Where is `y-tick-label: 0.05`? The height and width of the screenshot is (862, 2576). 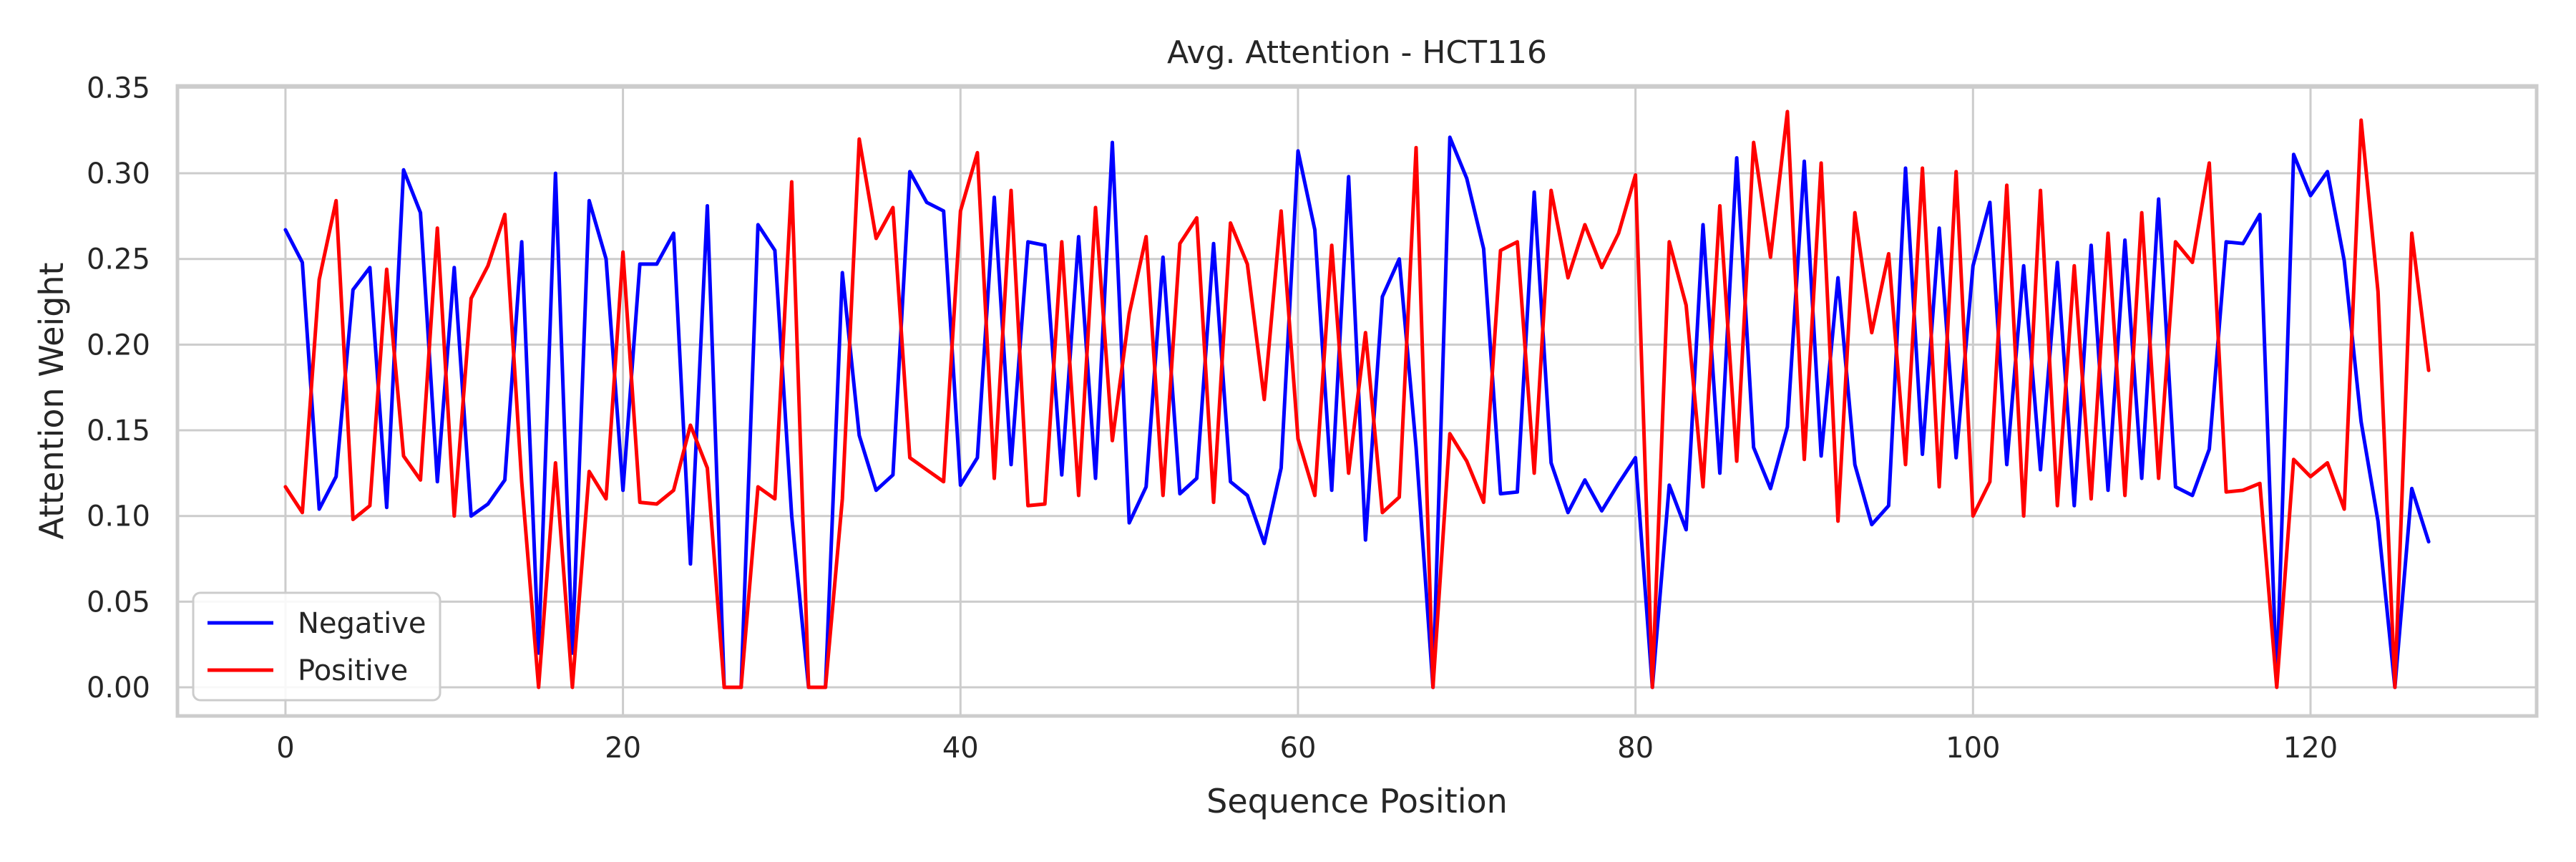
y-tick-label: 0.05 is located at coordinates (118, 602).